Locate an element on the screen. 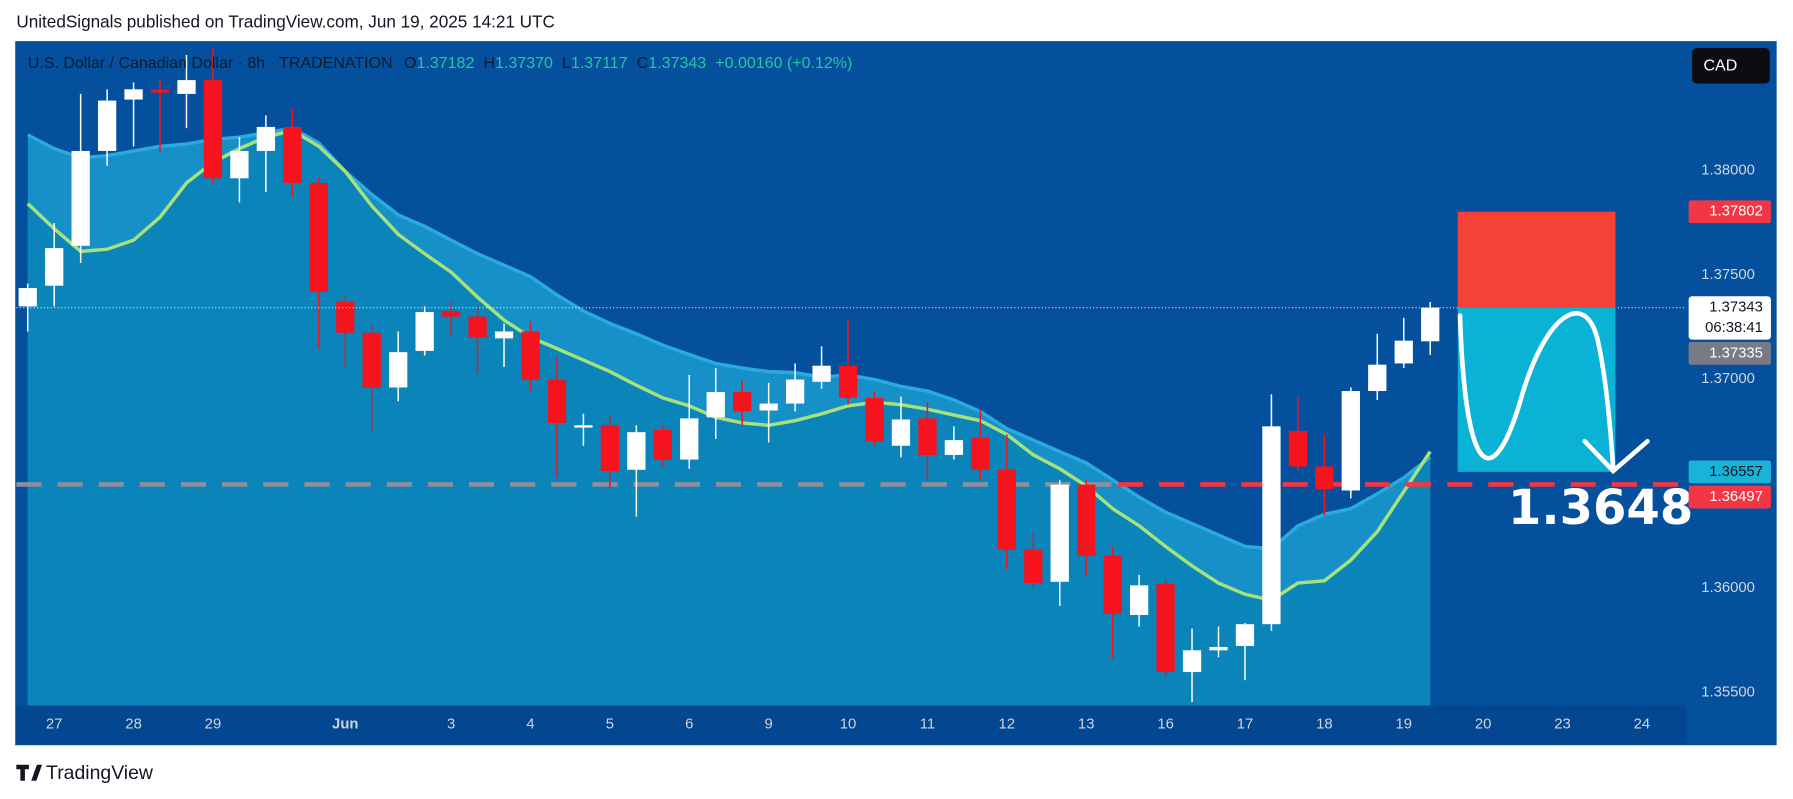 This screenshot has height=799, width=1793. projection-arrow is located at coordinates (1536, 391).